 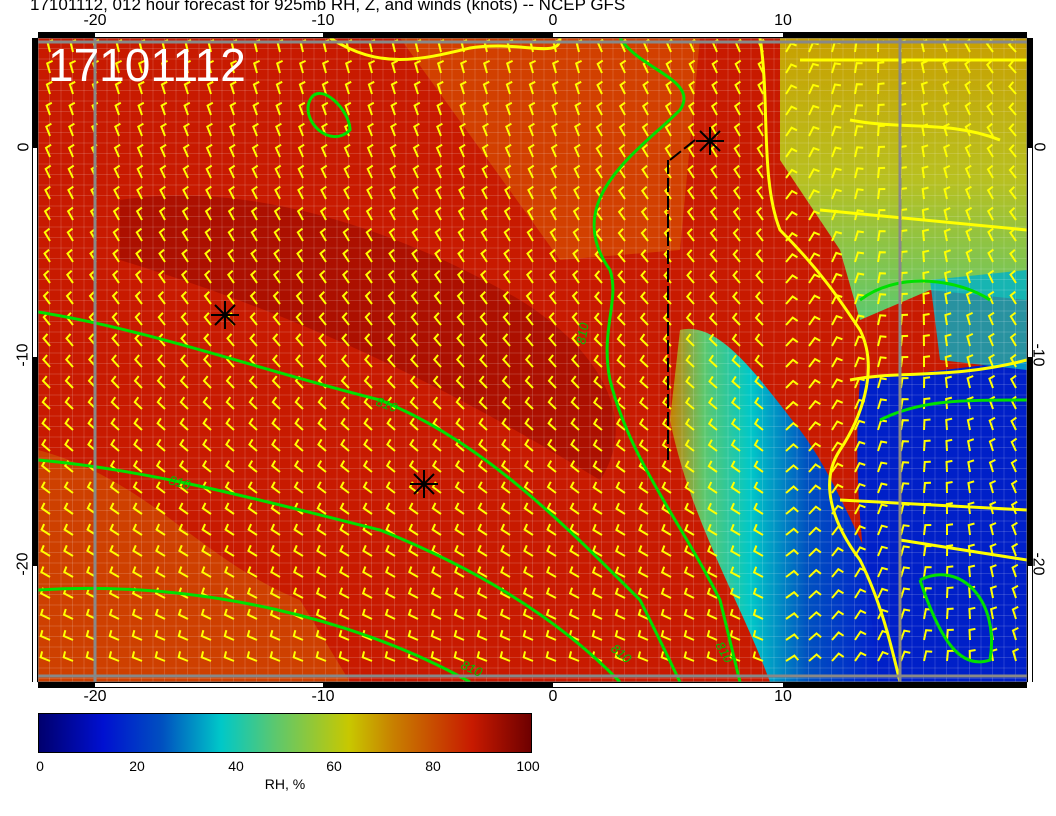 I want to click on date-stamp: 17101112, so click(x=147, y=65).